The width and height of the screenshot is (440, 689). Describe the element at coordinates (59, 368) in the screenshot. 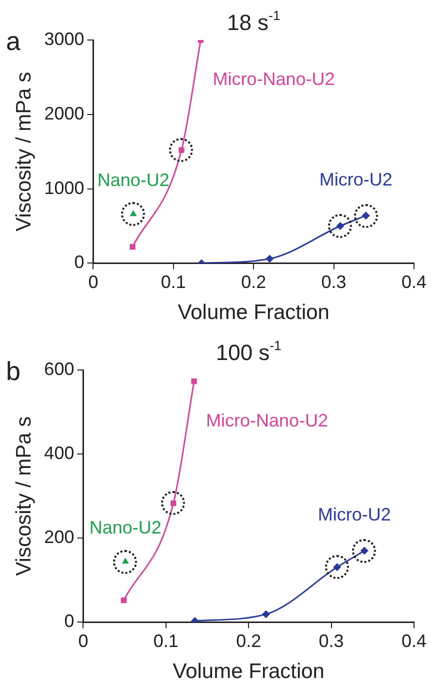

I see `y-tick-label: 600` at that location.